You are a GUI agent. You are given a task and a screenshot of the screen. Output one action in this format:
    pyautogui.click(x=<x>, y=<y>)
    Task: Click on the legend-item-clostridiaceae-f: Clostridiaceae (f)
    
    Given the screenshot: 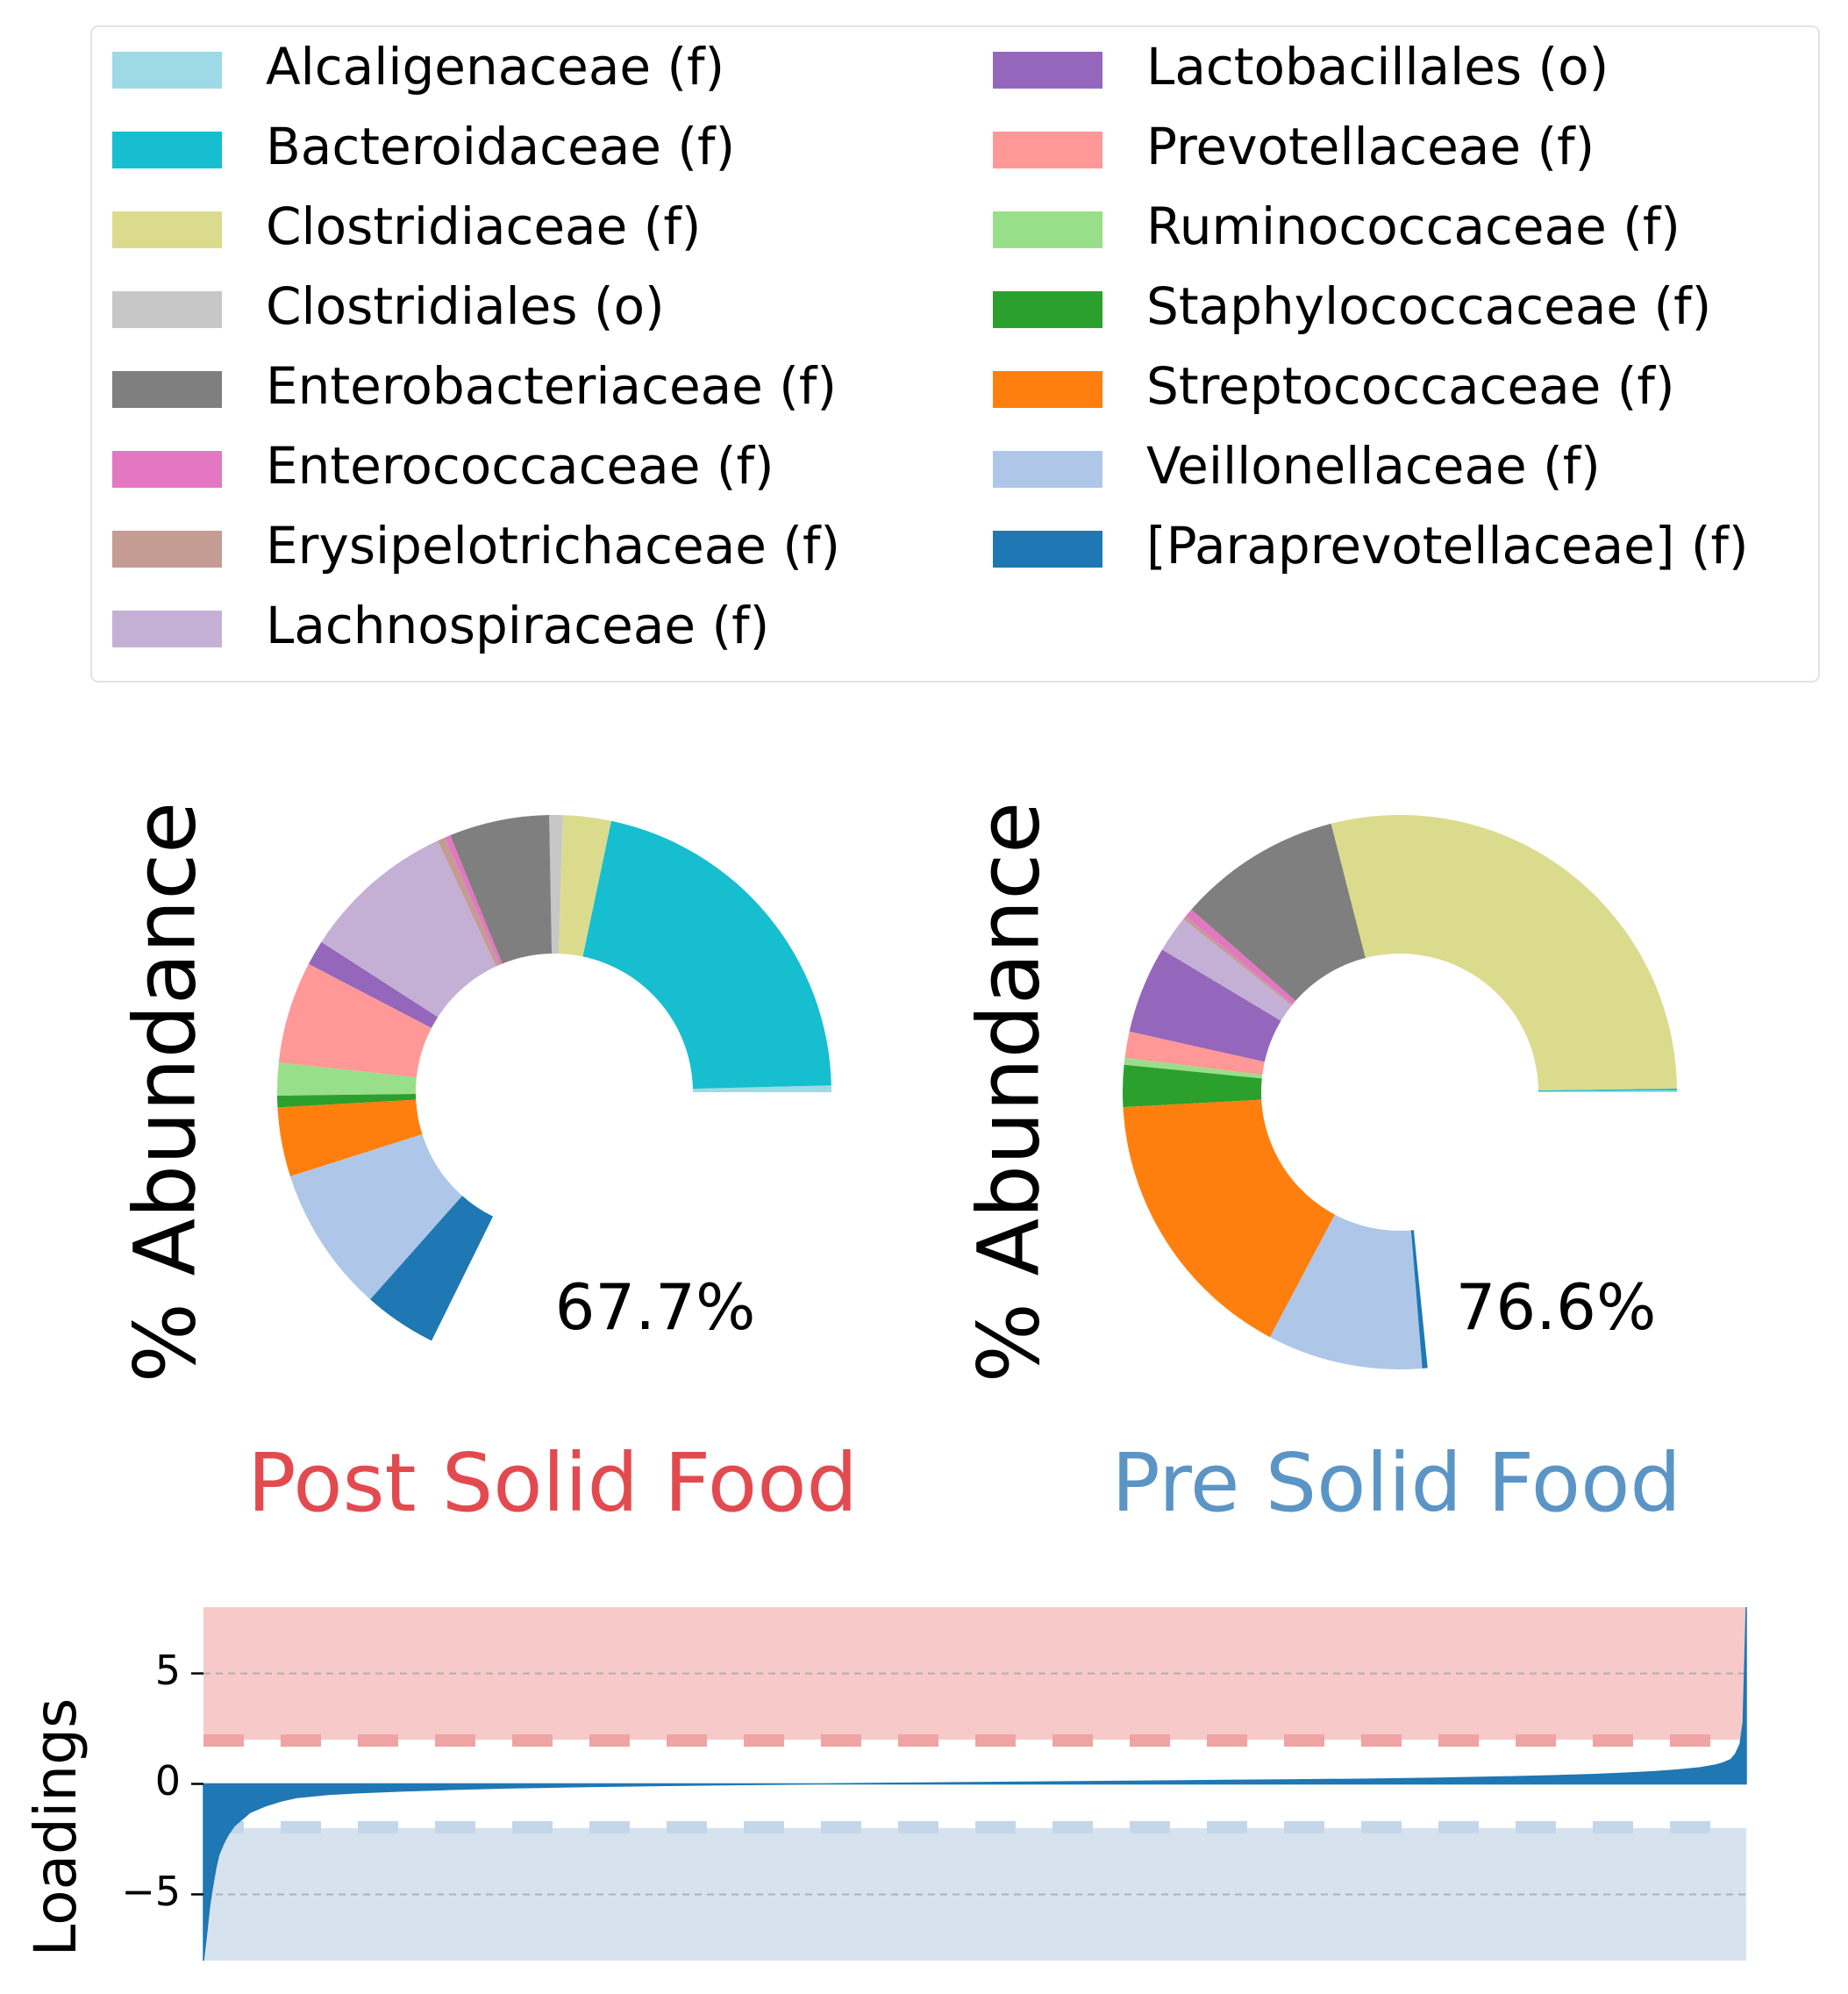 What is the action you would take?
    pyautogui.click(x=406, y=226)
    